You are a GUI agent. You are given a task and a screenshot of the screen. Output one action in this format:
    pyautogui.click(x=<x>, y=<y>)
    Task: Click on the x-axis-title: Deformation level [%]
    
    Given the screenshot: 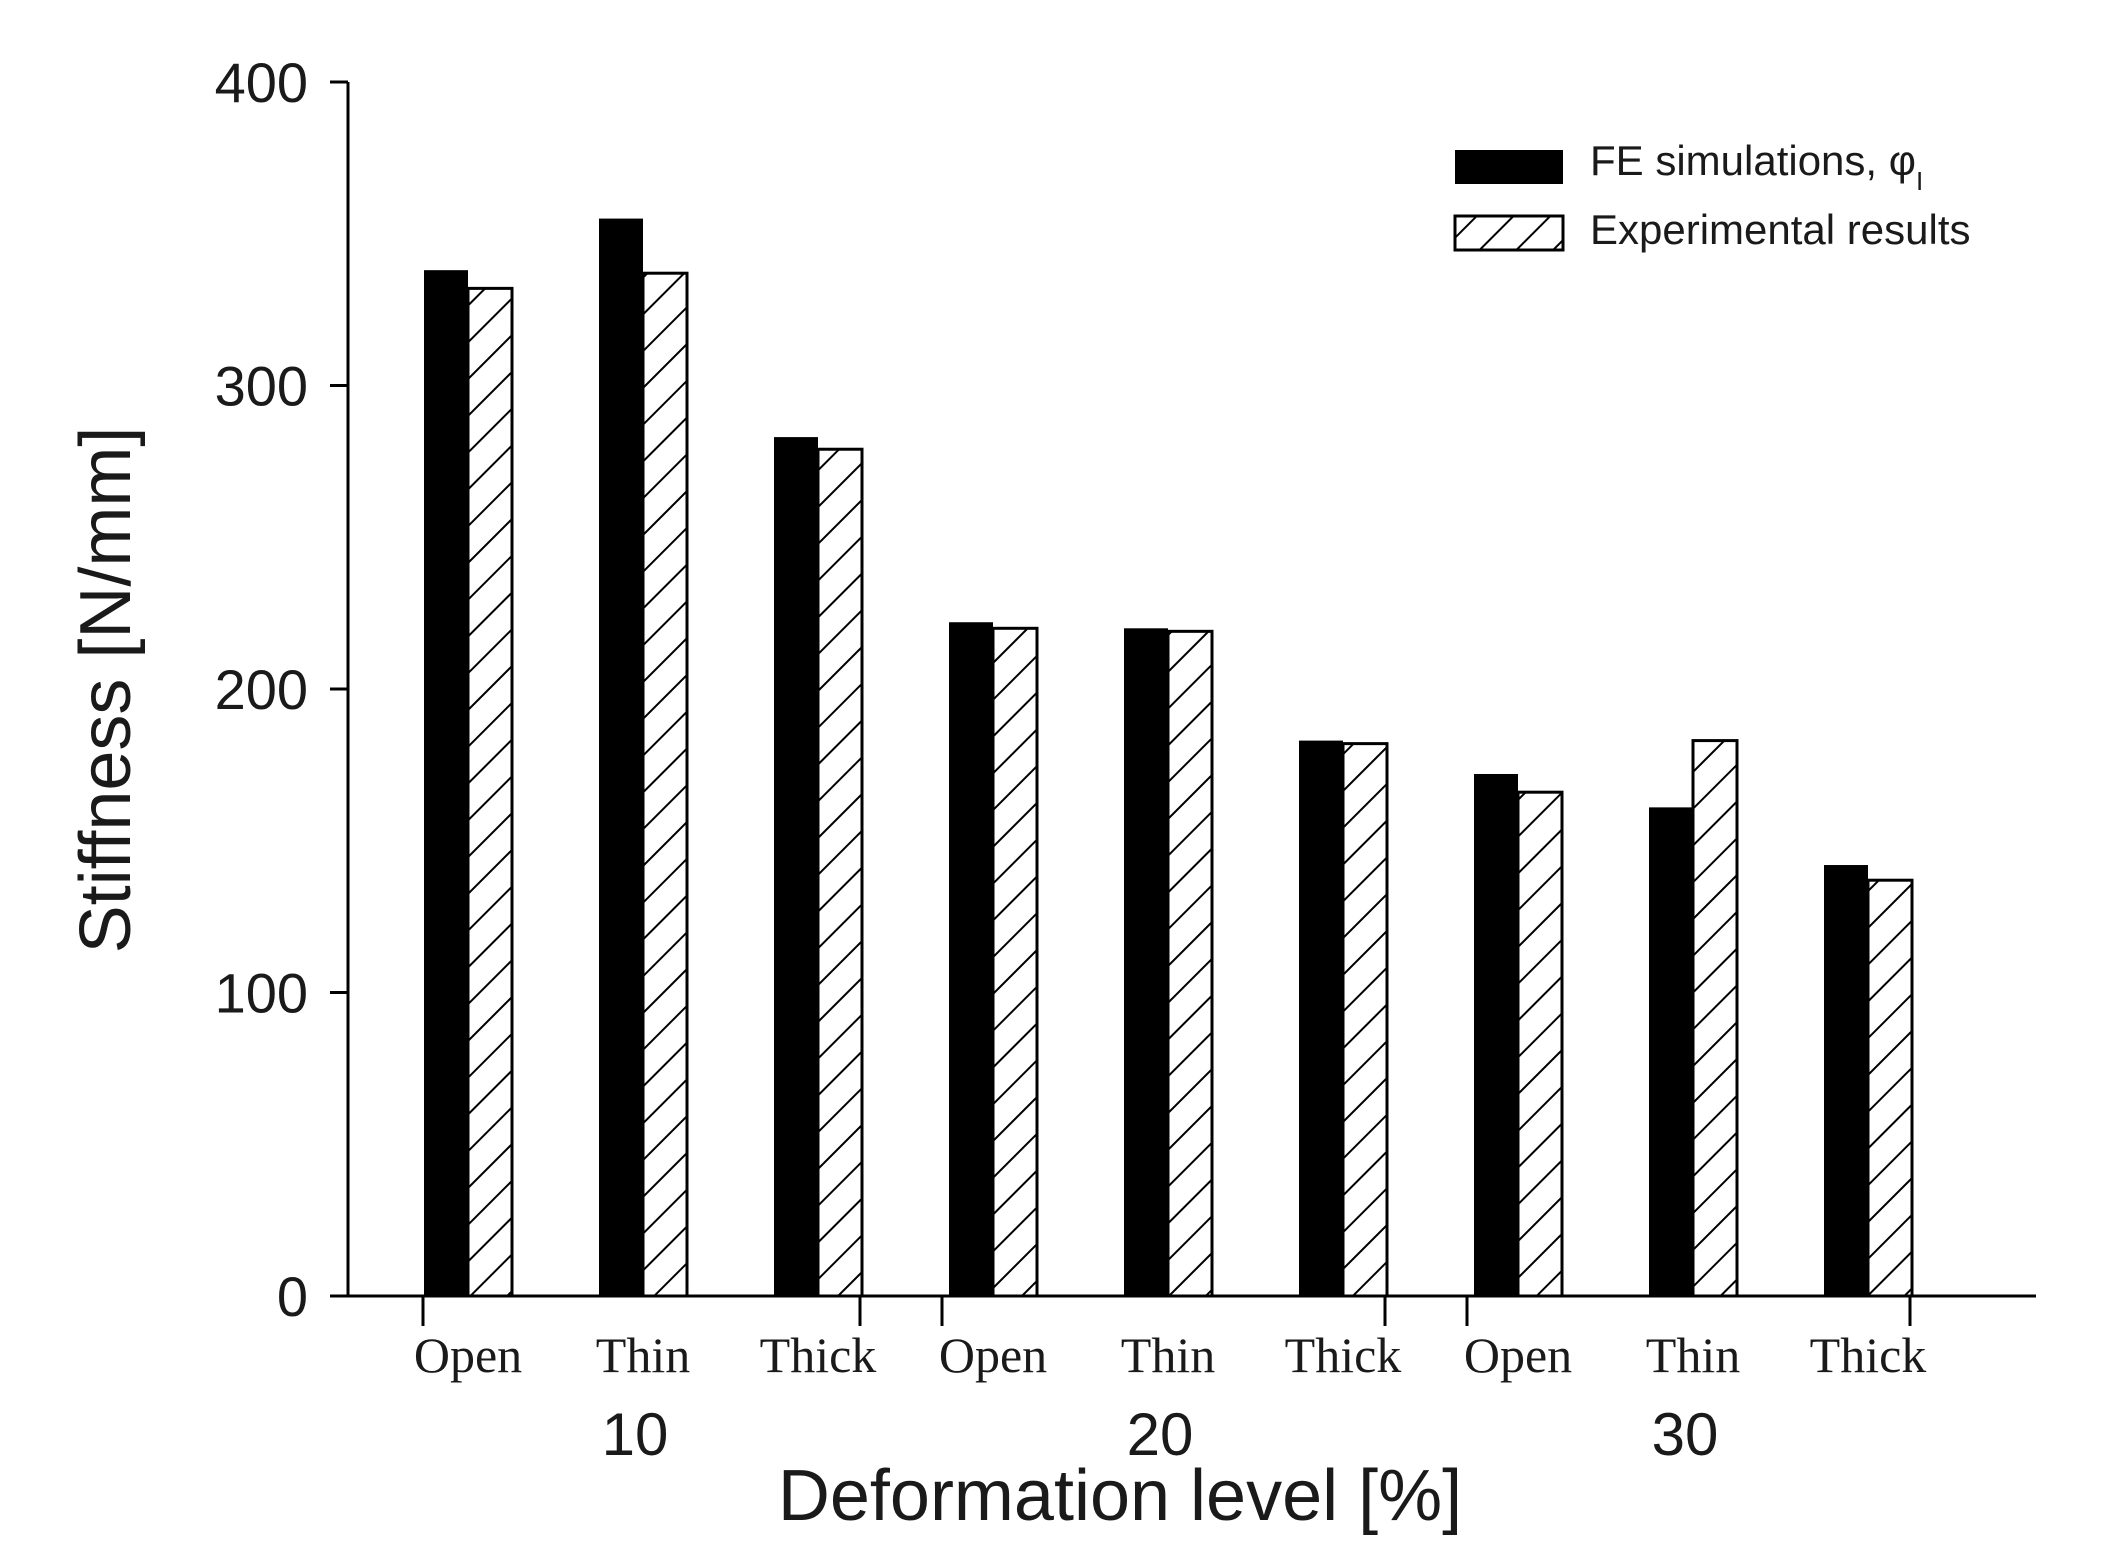 What is the action you would take?
    pyautogui.click(x=1120, y=1496)
    